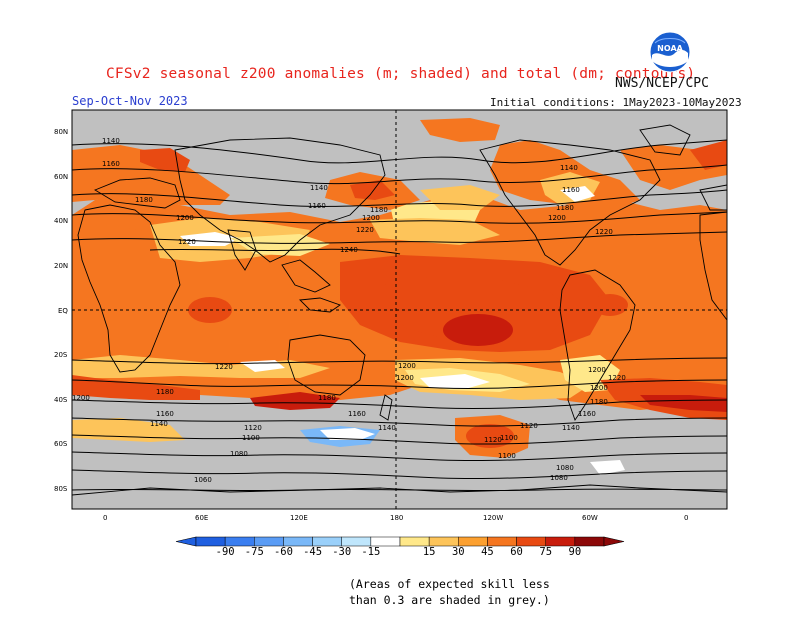 The height and width of the screenshot is (622, 800). I want to click on africa-outline, so click(129, 288).